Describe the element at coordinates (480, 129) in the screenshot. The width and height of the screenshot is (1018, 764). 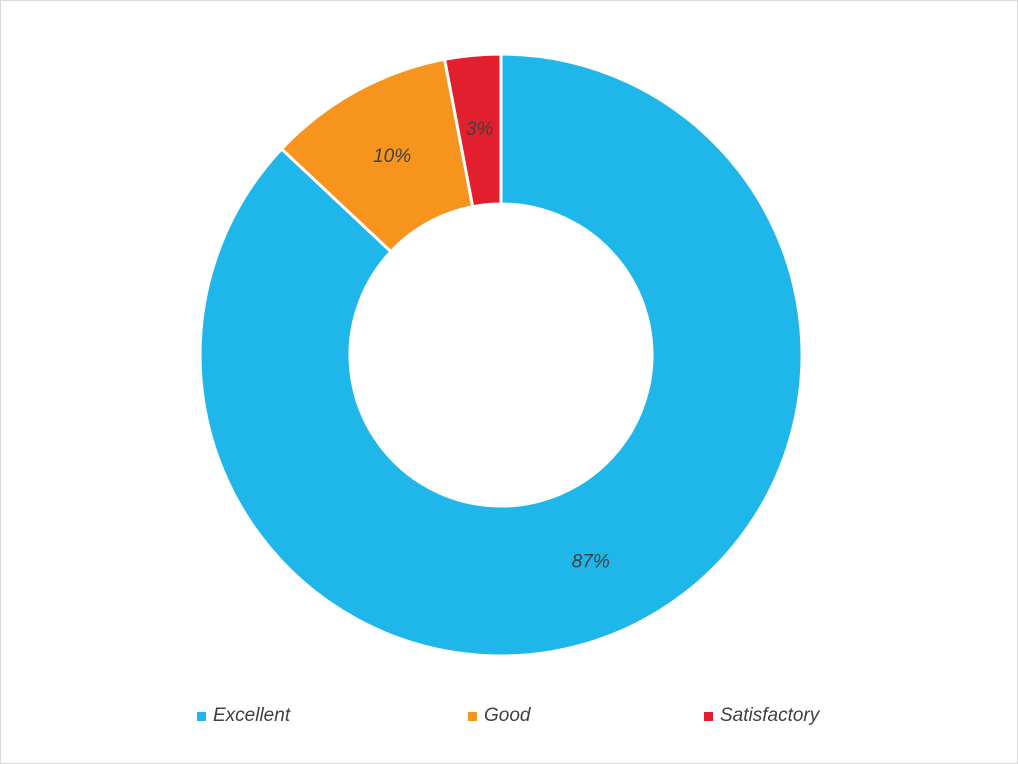
I see `data-label-satisfactory: 3%` at that location.